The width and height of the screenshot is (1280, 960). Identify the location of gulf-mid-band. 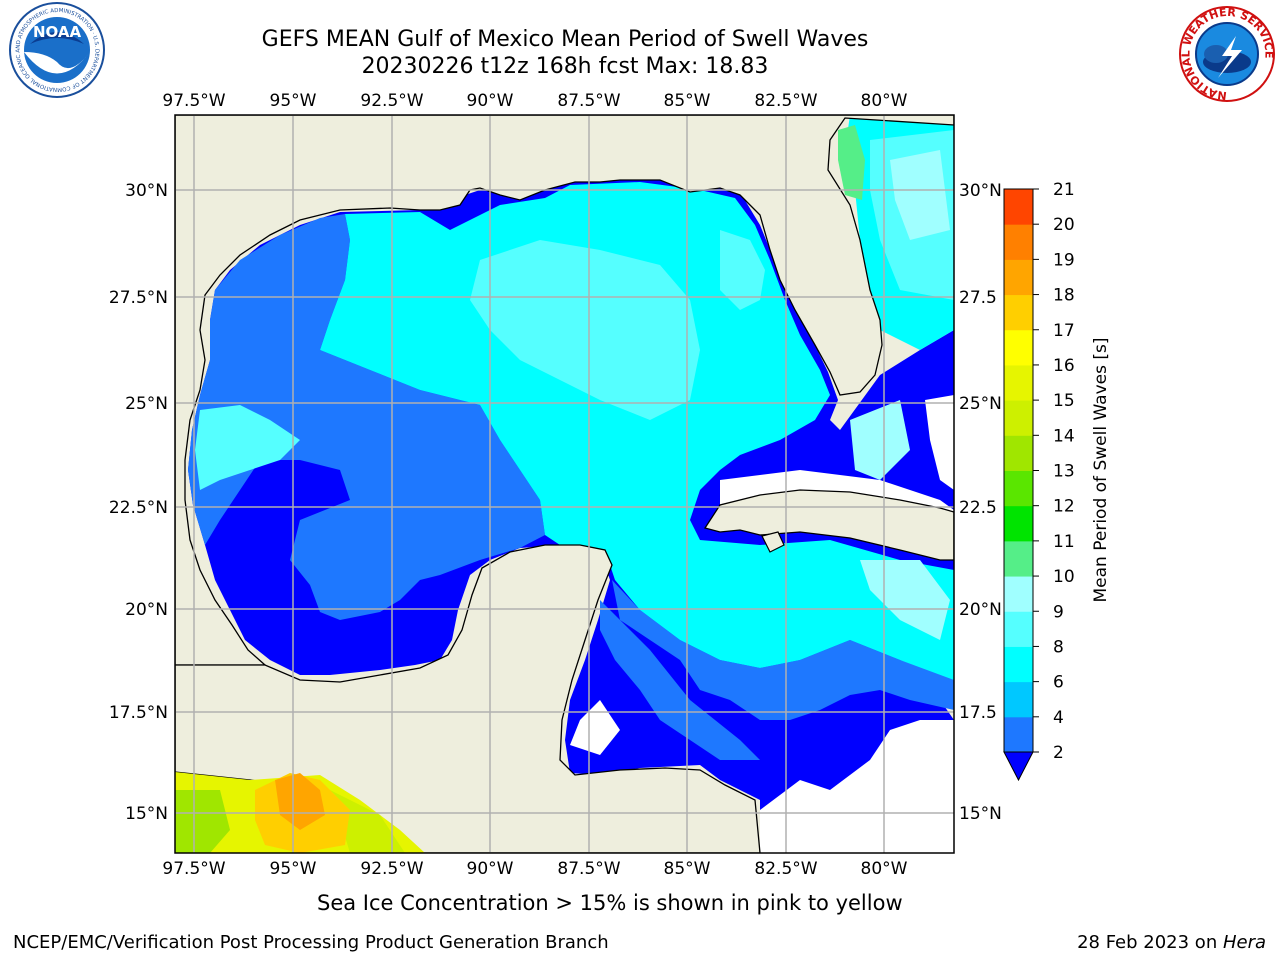
(366, 417).